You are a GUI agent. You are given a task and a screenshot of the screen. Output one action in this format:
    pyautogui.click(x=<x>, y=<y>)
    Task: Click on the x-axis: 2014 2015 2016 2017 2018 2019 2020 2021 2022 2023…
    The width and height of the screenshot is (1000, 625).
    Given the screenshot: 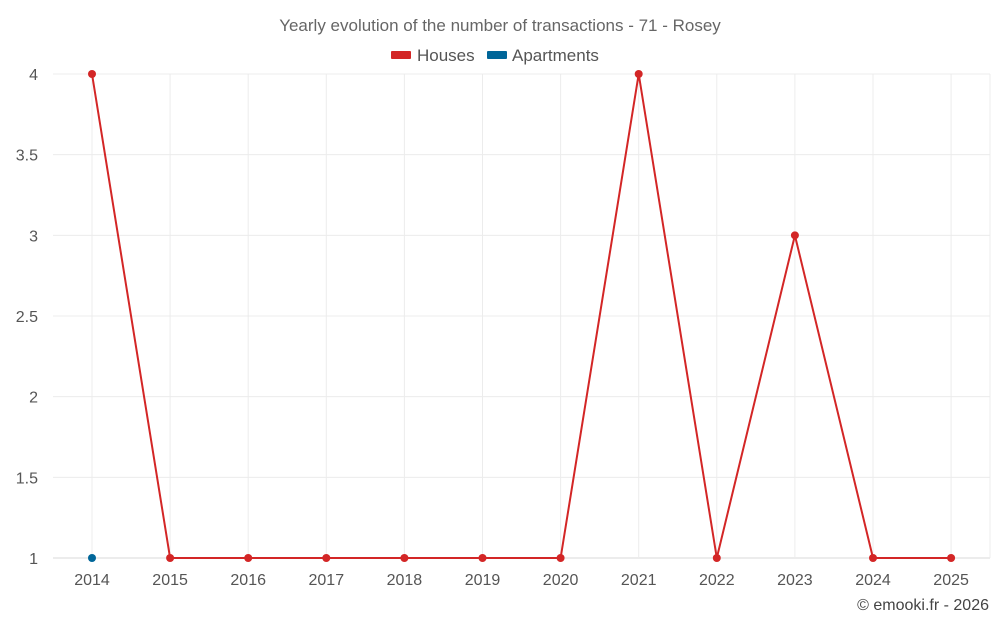 What is the action you would take?
    pyautogui.click(x=521, y=580)
    